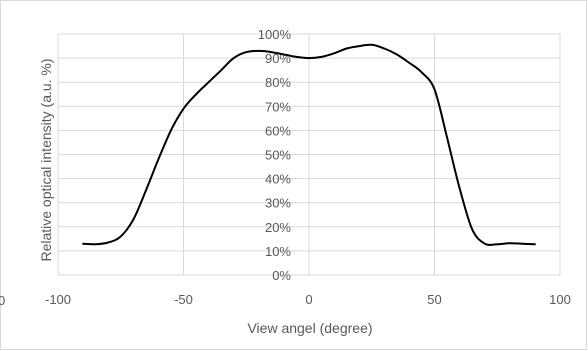 The width and height of the screenshot is (588, 351). Describe the element at coordinates (278, 155) in the screenshot. I see `y-tick-label: 50%` at that location.